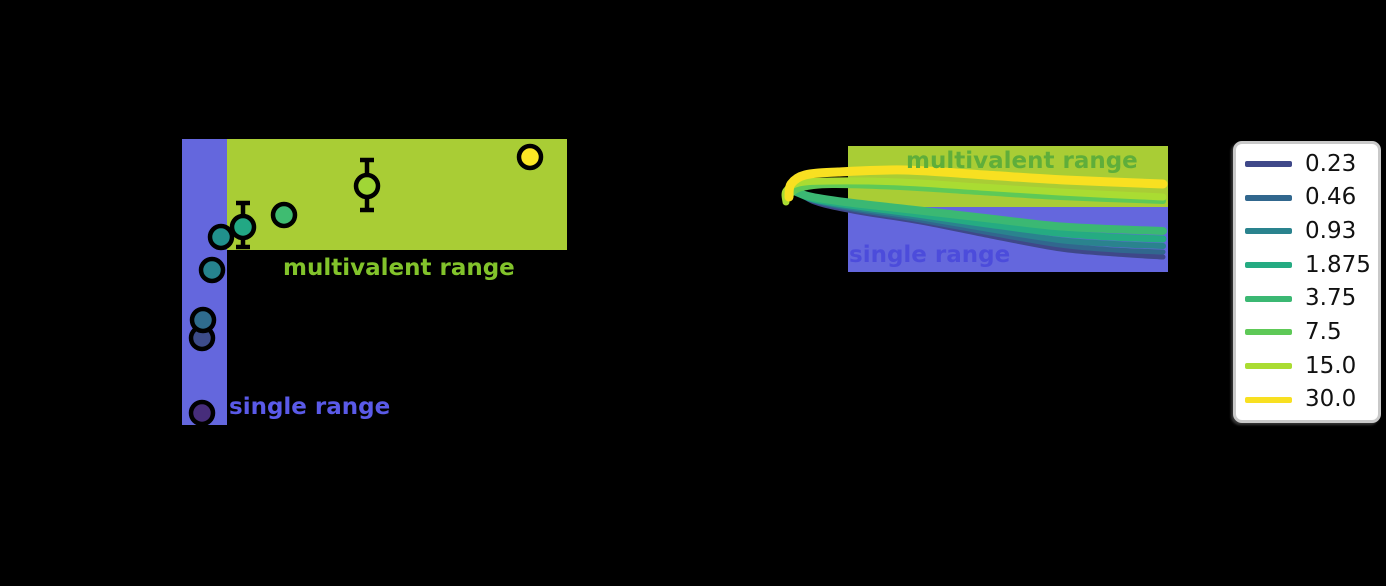  I want to click on trajectory-curve-3.75, so click(976, 210).